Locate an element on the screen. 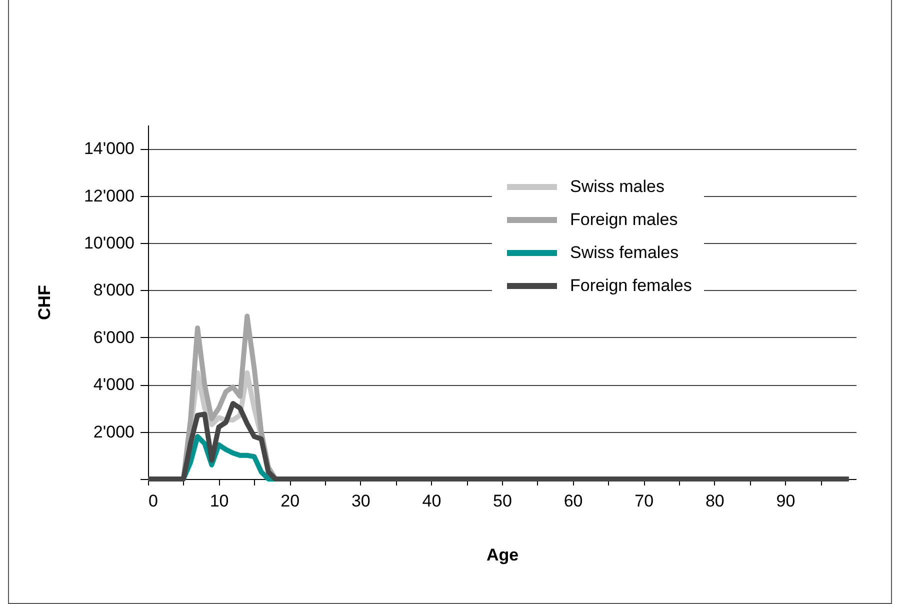 The width and height of the screenshot is (904, 604). x-tick-label: 30 is located at coordinates (360, 501).